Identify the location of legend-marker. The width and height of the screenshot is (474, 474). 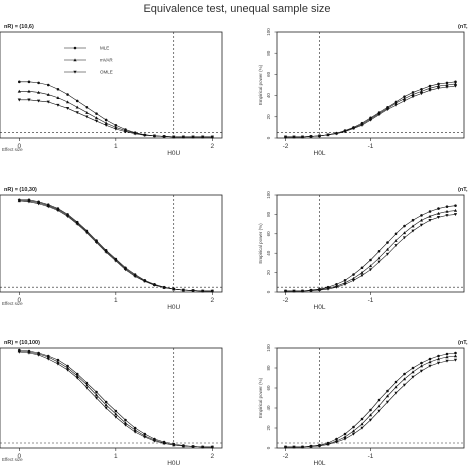
(75, 60).